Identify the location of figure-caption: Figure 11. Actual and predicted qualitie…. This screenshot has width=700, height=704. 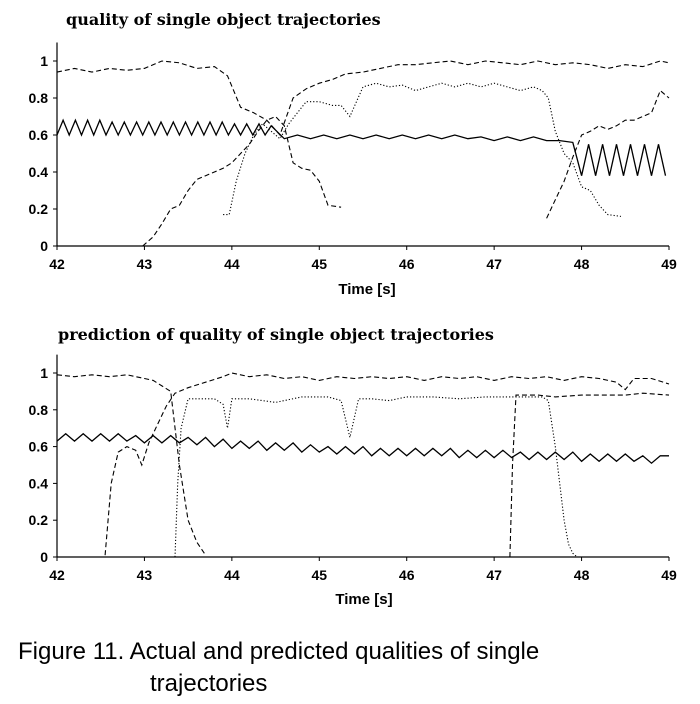
(353, 668).